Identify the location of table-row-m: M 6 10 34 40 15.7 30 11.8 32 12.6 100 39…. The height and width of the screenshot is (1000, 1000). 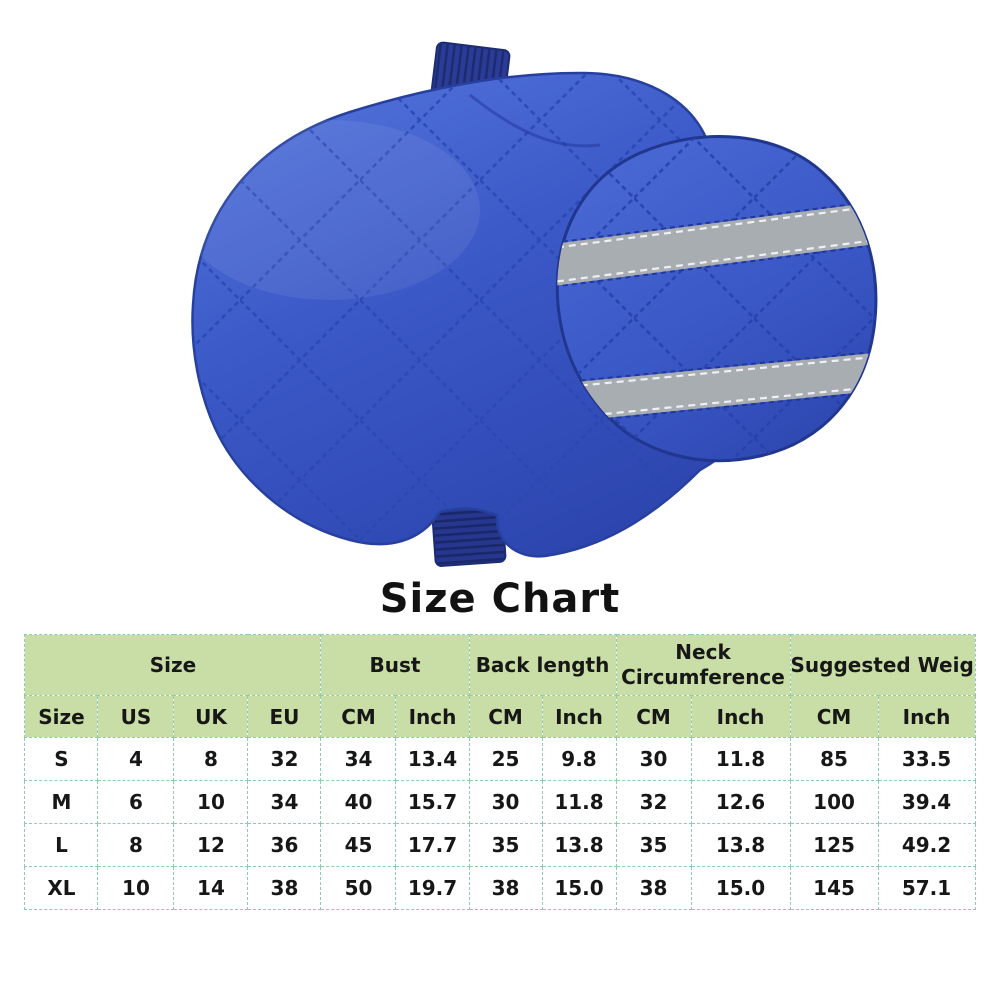
(500, 802).